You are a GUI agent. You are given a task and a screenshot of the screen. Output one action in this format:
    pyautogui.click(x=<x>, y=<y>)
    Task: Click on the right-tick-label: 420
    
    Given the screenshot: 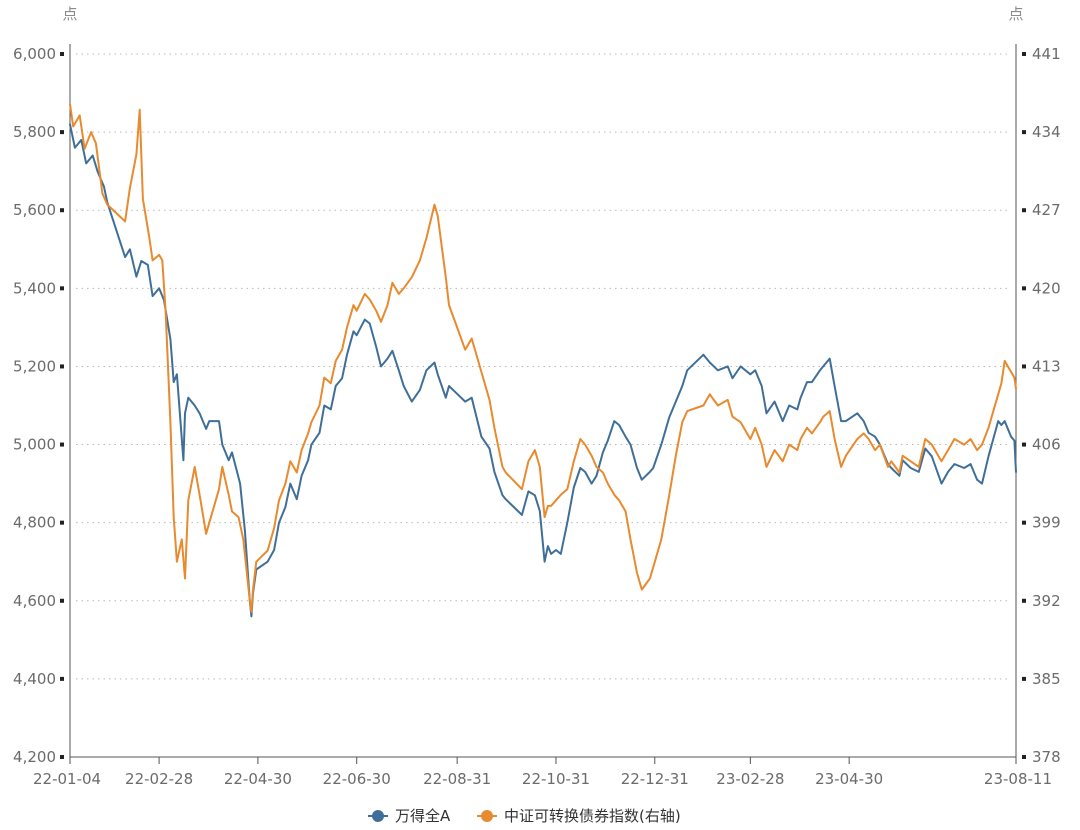 What is the action you would take?
    pyautogui.click(x=1046, y=288)
    